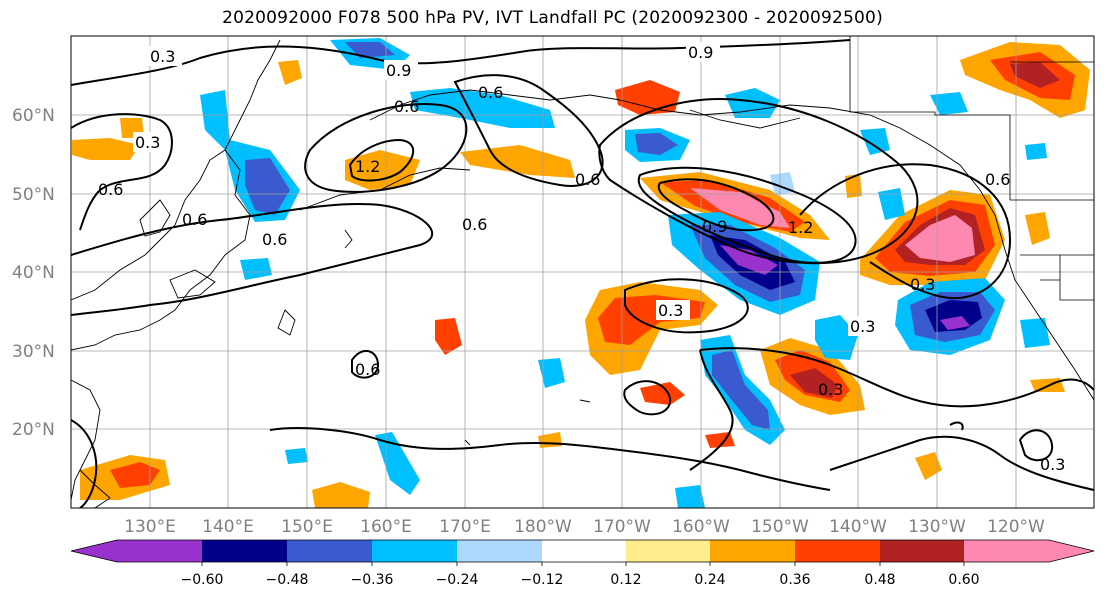 The height and width of the screenshot is (601, 1105). What do you see at coordinates (307, 527) in the screenshot?
I see `lon-label: 150°E` at bounding box center [307, 527].